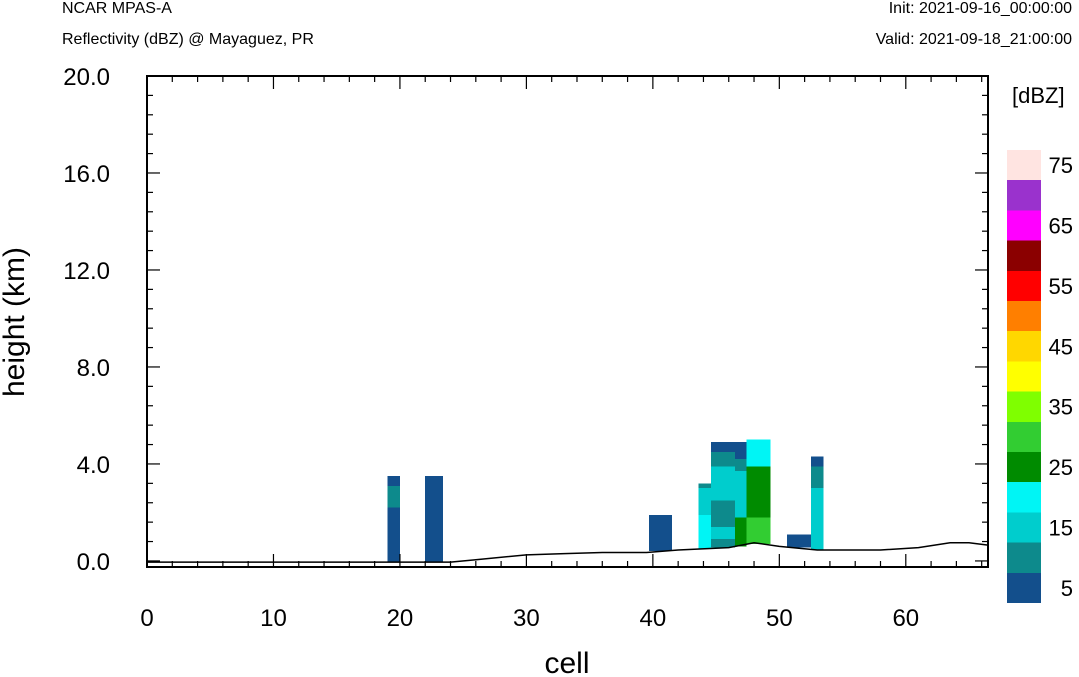 The image size is (1079, 677). Describe the element at coordinates (1061, 226) in the screenshot. I see `colorbar-label: 65` at that location.